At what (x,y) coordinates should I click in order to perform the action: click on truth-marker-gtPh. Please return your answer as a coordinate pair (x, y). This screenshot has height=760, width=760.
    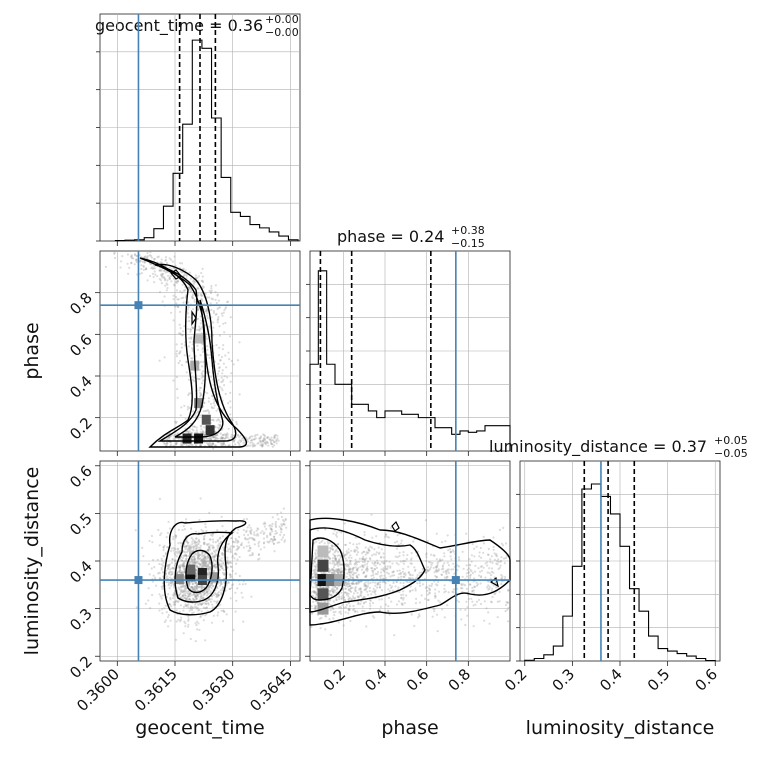
    Looking at the image, I should click on (138, 305).